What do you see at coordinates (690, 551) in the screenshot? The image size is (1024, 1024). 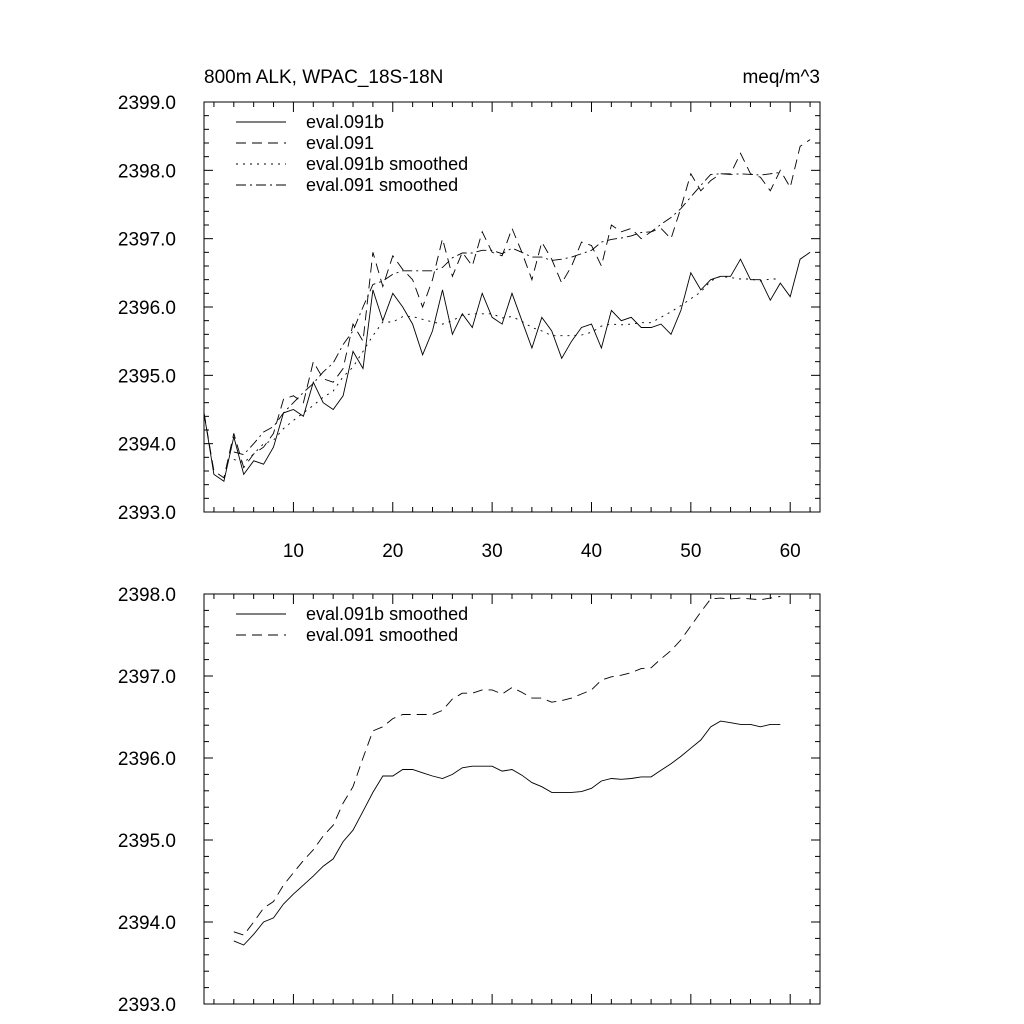 I see `x-tick-label: 50` at bounding box center [690, 551].